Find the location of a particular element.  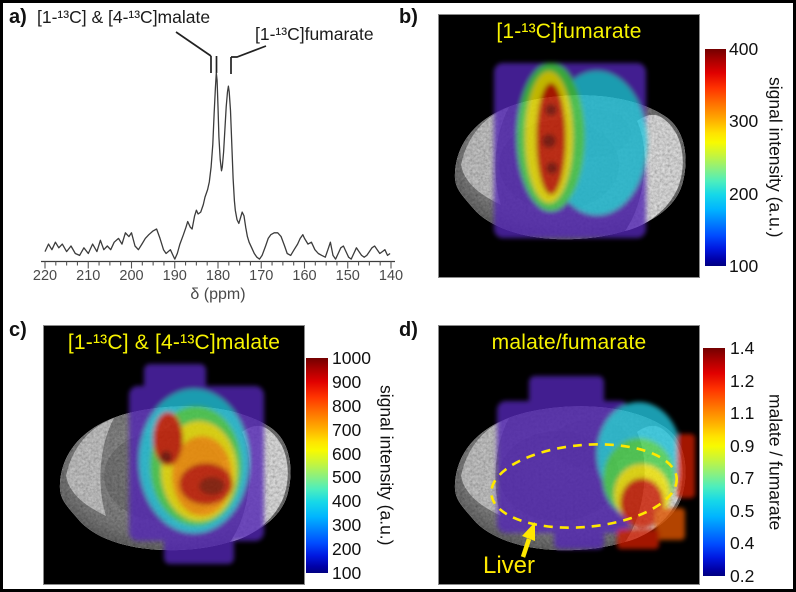

x-axis-tick-label: 210 is located at coordinates (88, 276).